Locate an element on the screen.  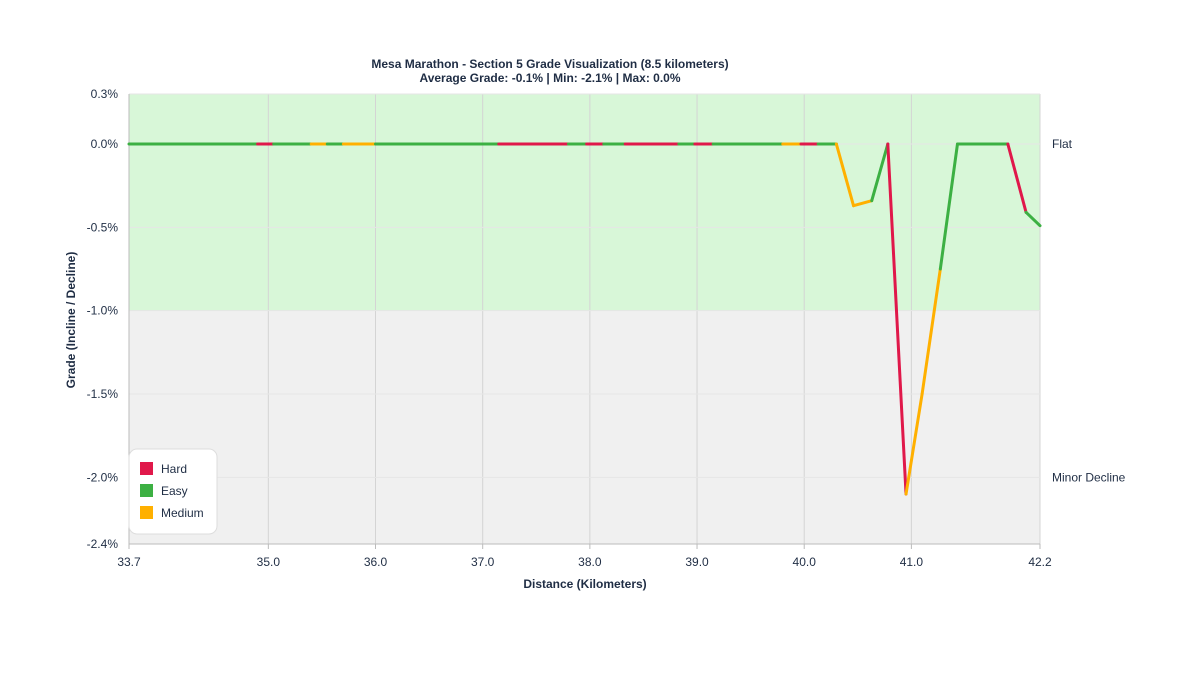
legend-label-easy: Easy is located at coordinates (174, 491).